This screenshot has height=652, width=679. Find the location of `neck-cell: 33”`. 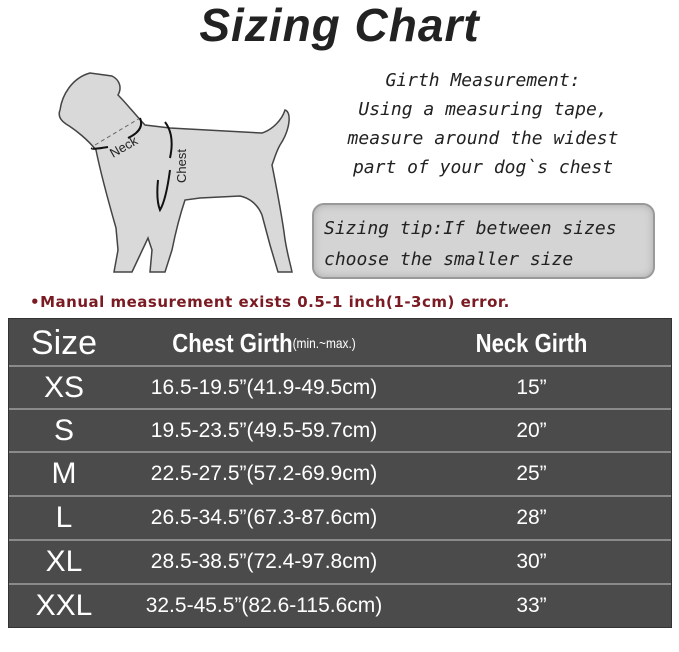

neck-cell: 33” is located at coordinates (531, 605).